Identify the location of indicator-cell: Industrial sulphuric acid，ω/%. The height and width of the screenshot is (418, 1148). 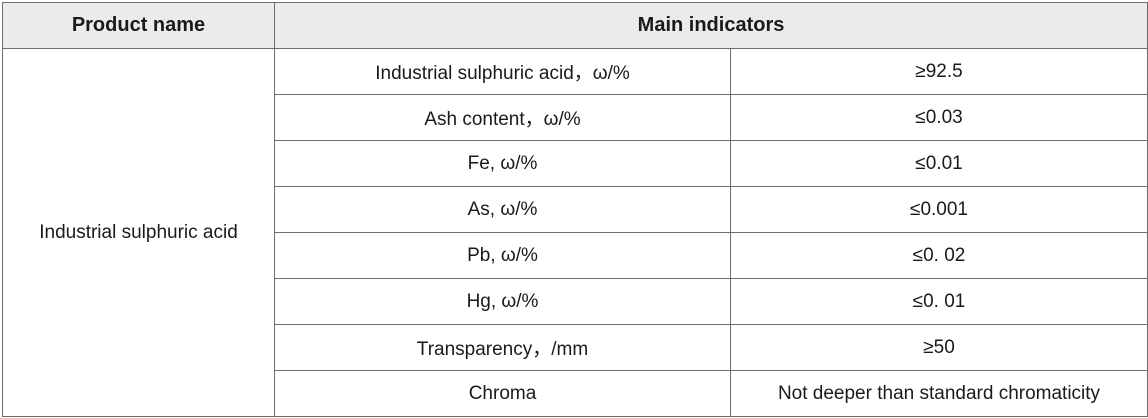
(502, 71).